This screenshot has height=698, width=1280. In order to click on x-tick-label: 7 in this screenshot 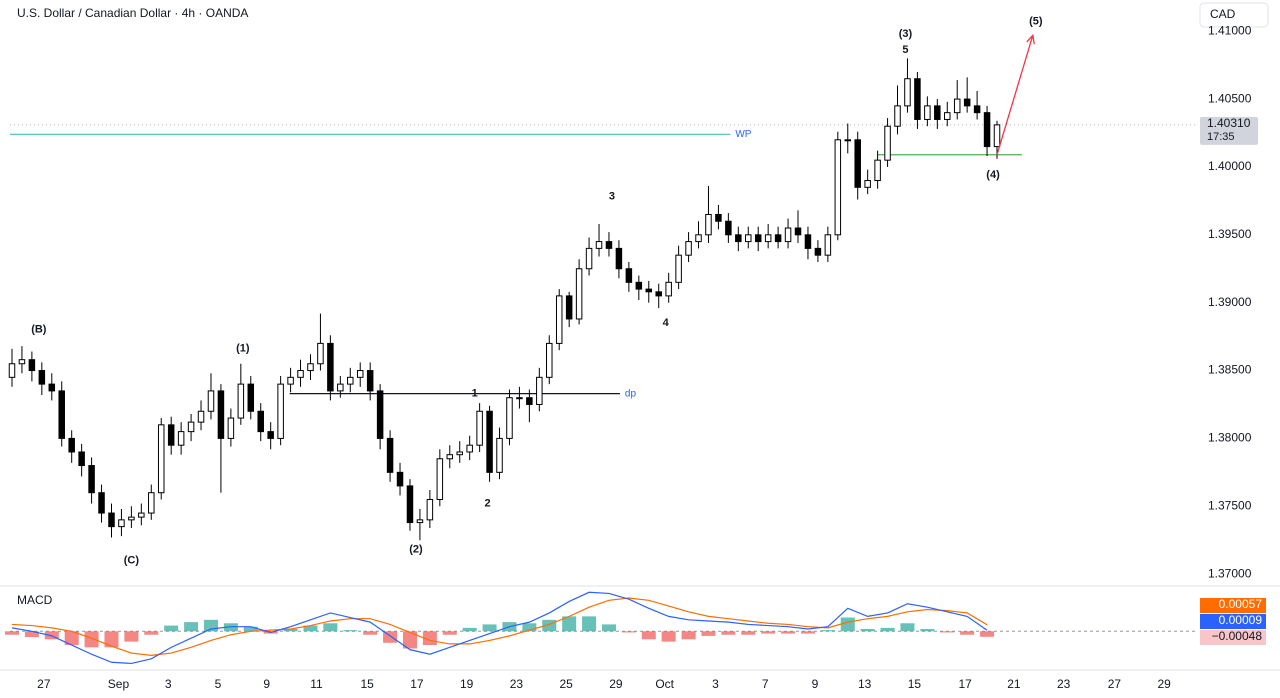, I will do `click(765, 684)`.